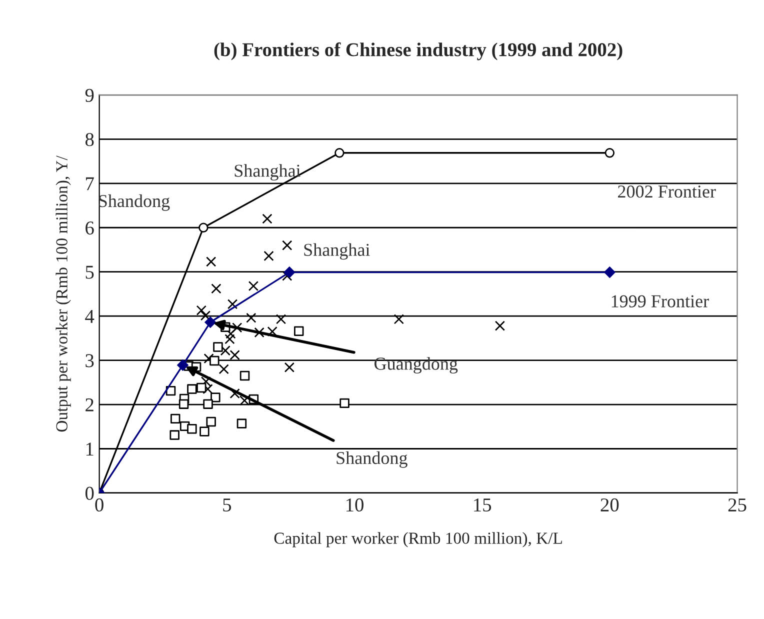  I want to click on x-tick-label: 5, so click(227, 505).